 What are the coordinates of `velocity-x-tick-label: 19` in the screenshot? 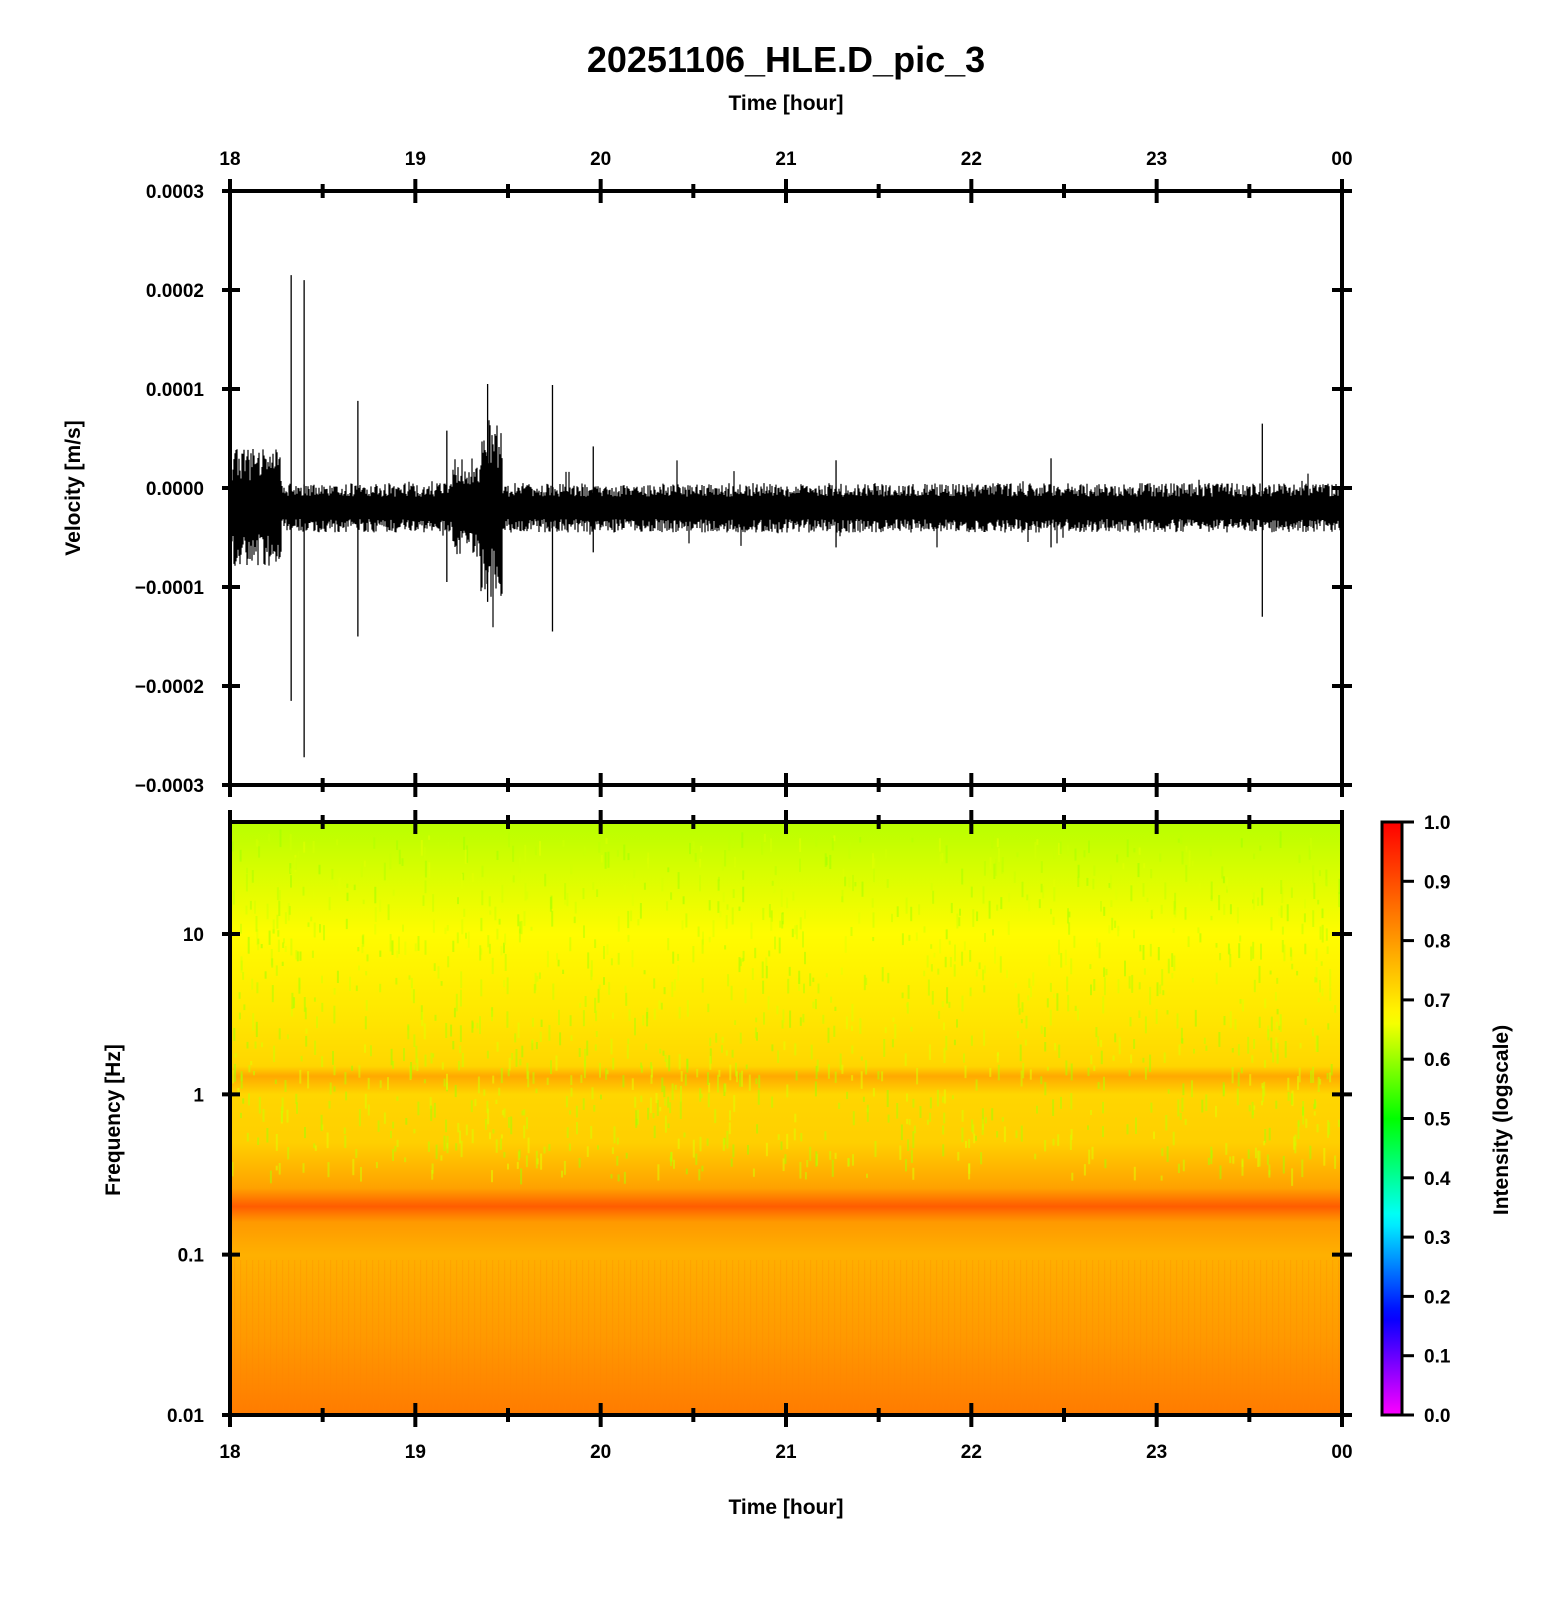 It's located at (415, 159).